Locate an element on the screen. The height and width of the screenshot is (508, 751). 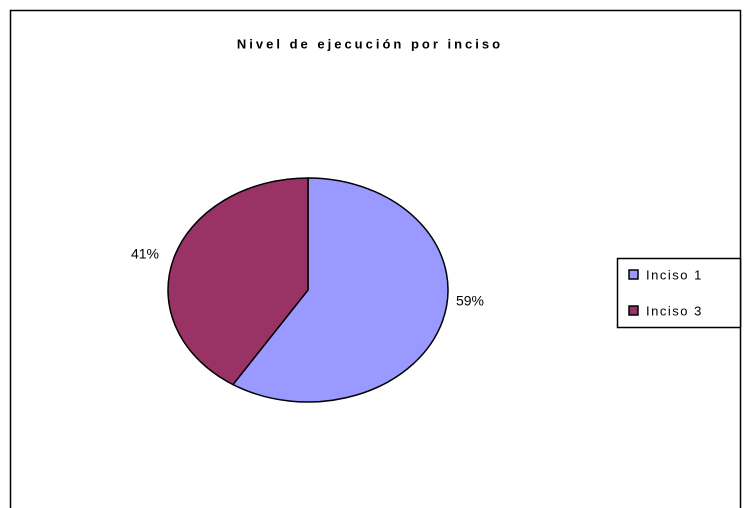
legend-label: Inciso 1 is located at coordinates (674, 274).